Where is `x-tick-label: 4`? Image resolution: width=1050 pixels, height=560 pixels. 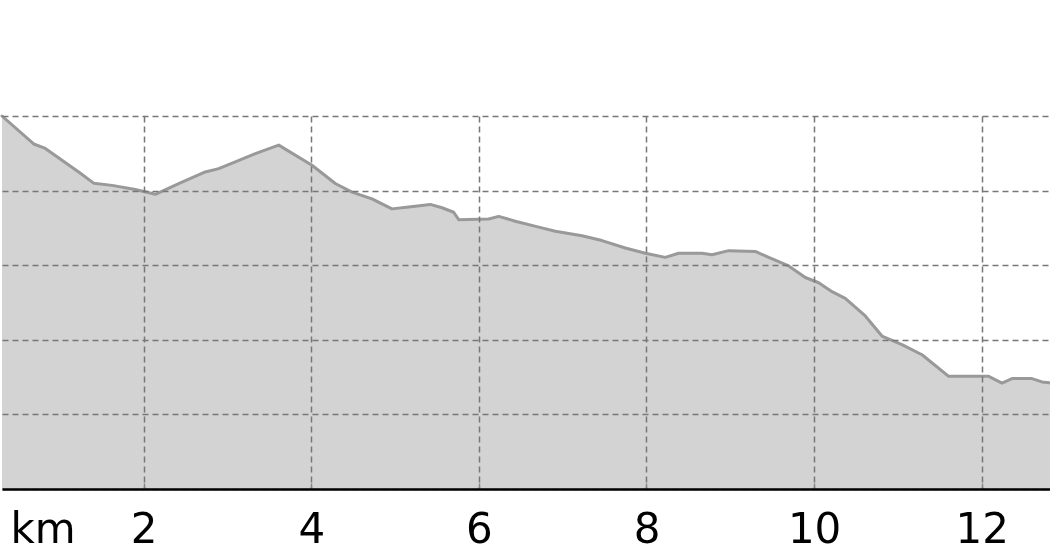
x-tick-label: 4 is located at coordinates (312, 528).